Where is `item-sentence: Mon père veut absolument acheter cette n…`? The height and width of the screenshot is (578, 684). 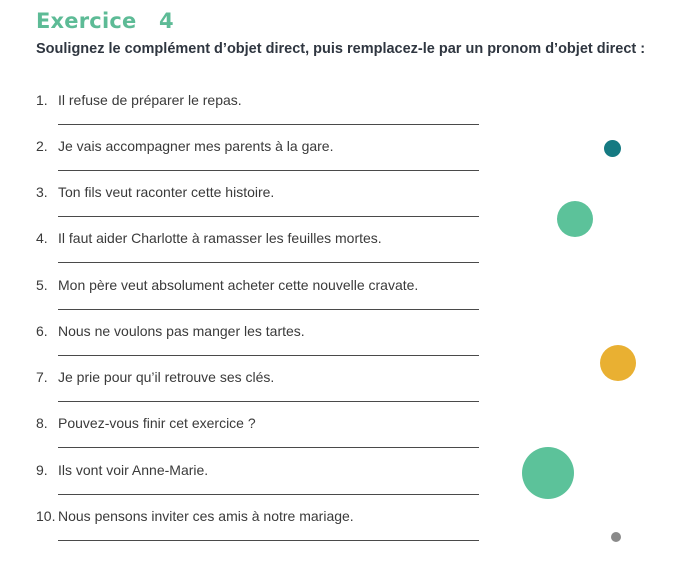 item-sentence: Mon père veut absolument acheter cette n… is located at coordinates (238, 285).